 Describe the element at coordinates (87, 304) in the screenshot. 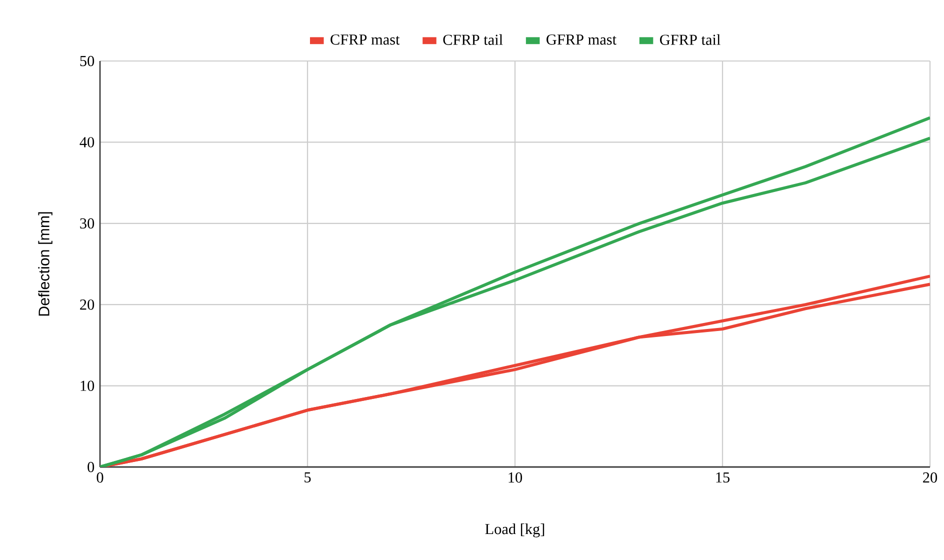

I see `y-tick-label: 20` at that location.